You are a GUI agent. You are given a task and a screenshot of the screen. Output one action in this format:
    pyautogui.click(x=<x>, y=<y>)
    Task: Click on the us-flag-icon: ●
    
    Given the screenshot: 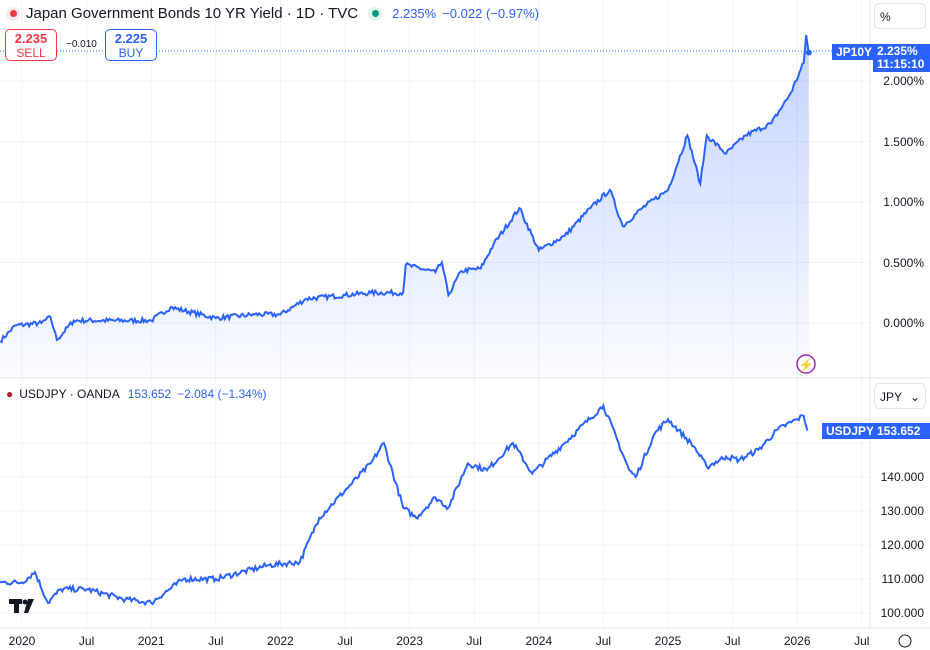 What is the action you would take?
    pyautogui.click(x=10, y=394)
    